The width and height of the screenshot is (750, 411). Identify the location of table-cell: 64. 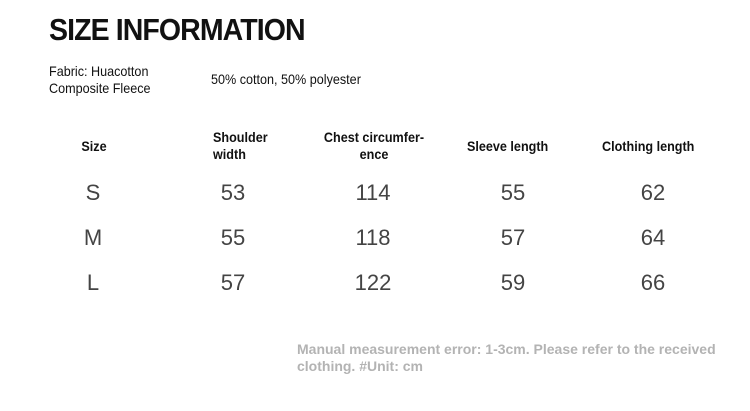
(653, 237).